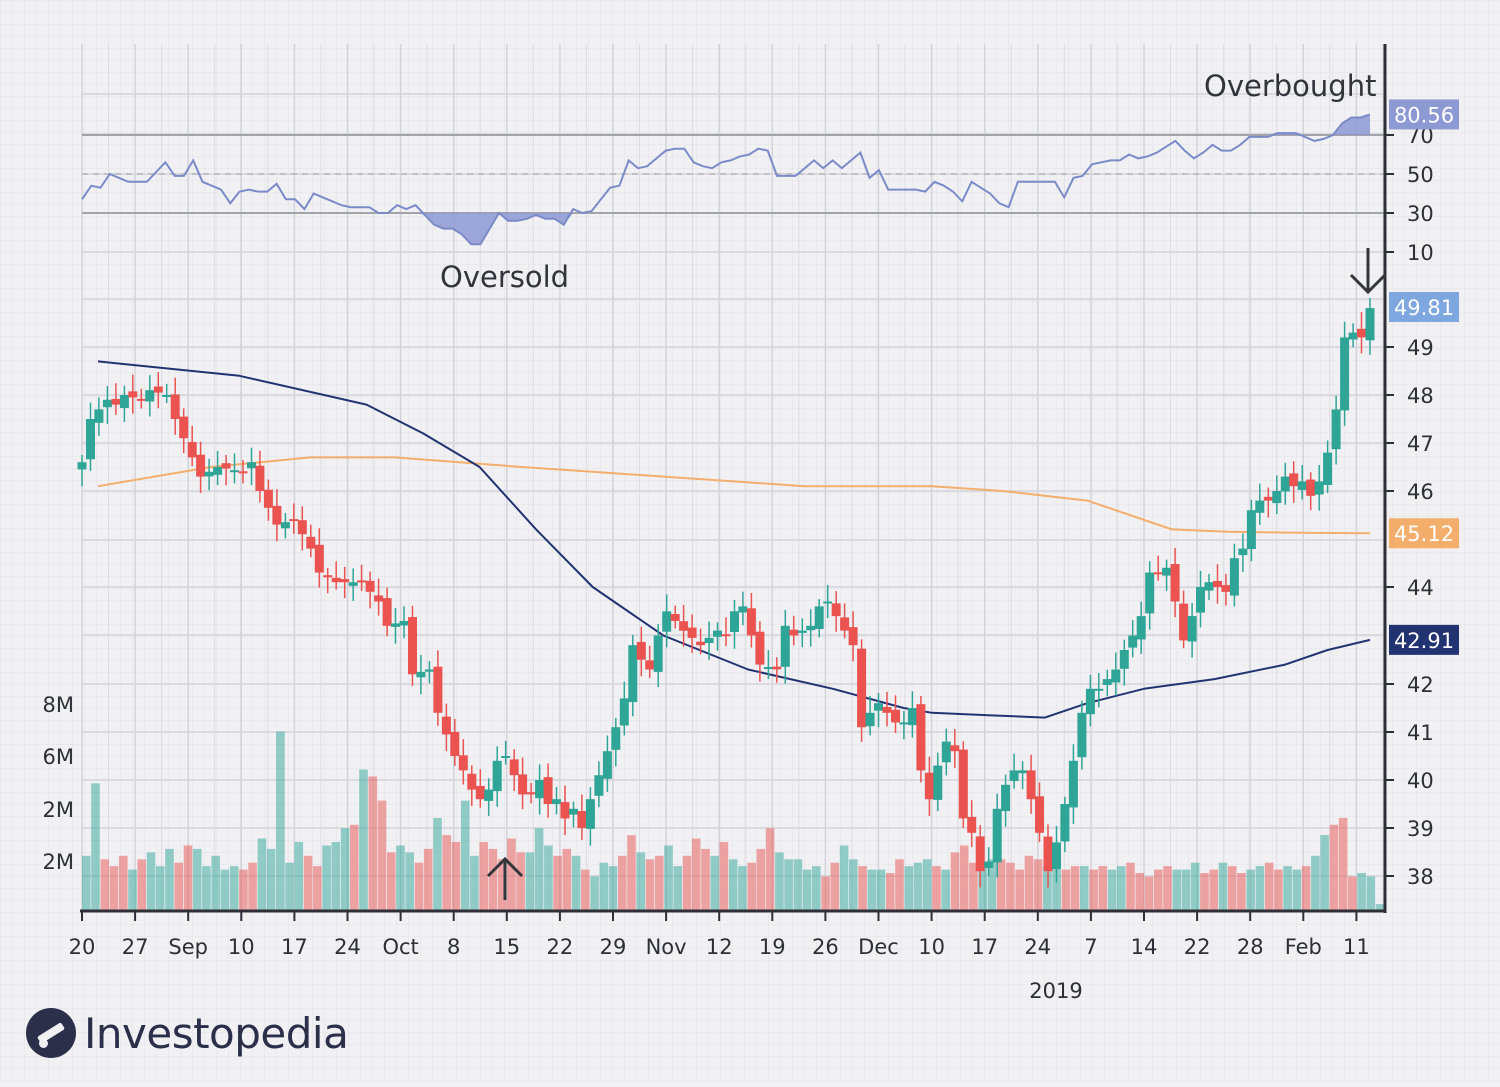  I want to click on ma-long-line, so click(734, 495).